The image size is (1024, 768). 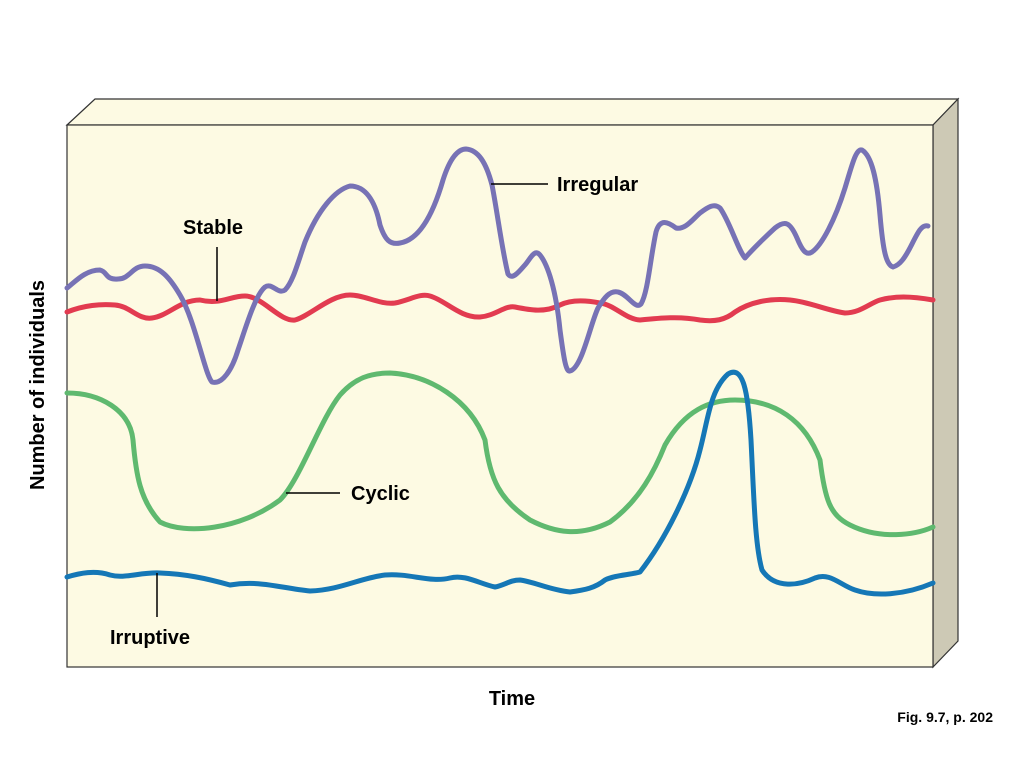 I want to click on panel-top-face, so click(x=512, y=112).